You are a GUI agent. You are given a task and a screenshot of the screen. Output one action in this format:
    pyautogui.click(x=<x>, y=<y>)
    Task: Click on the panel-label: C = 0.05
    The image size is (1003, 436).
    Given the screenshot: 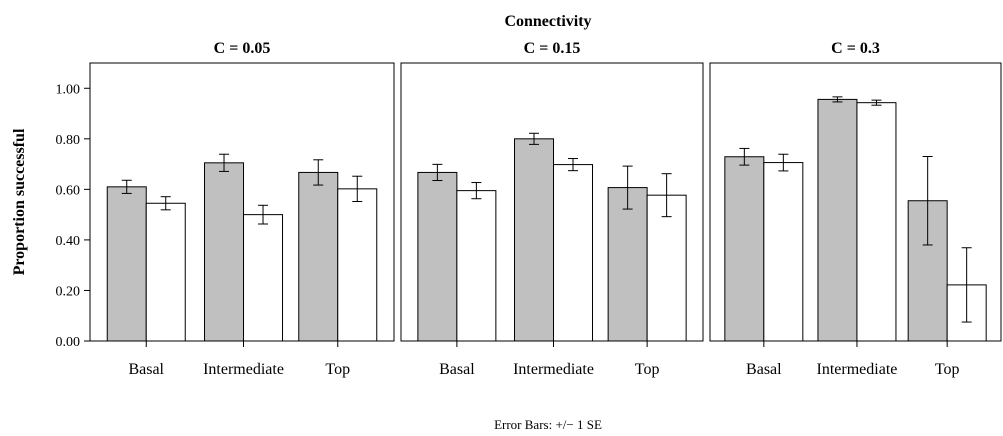 What is the action you would take?
    pyautogui.click(x=242, y=48)
    